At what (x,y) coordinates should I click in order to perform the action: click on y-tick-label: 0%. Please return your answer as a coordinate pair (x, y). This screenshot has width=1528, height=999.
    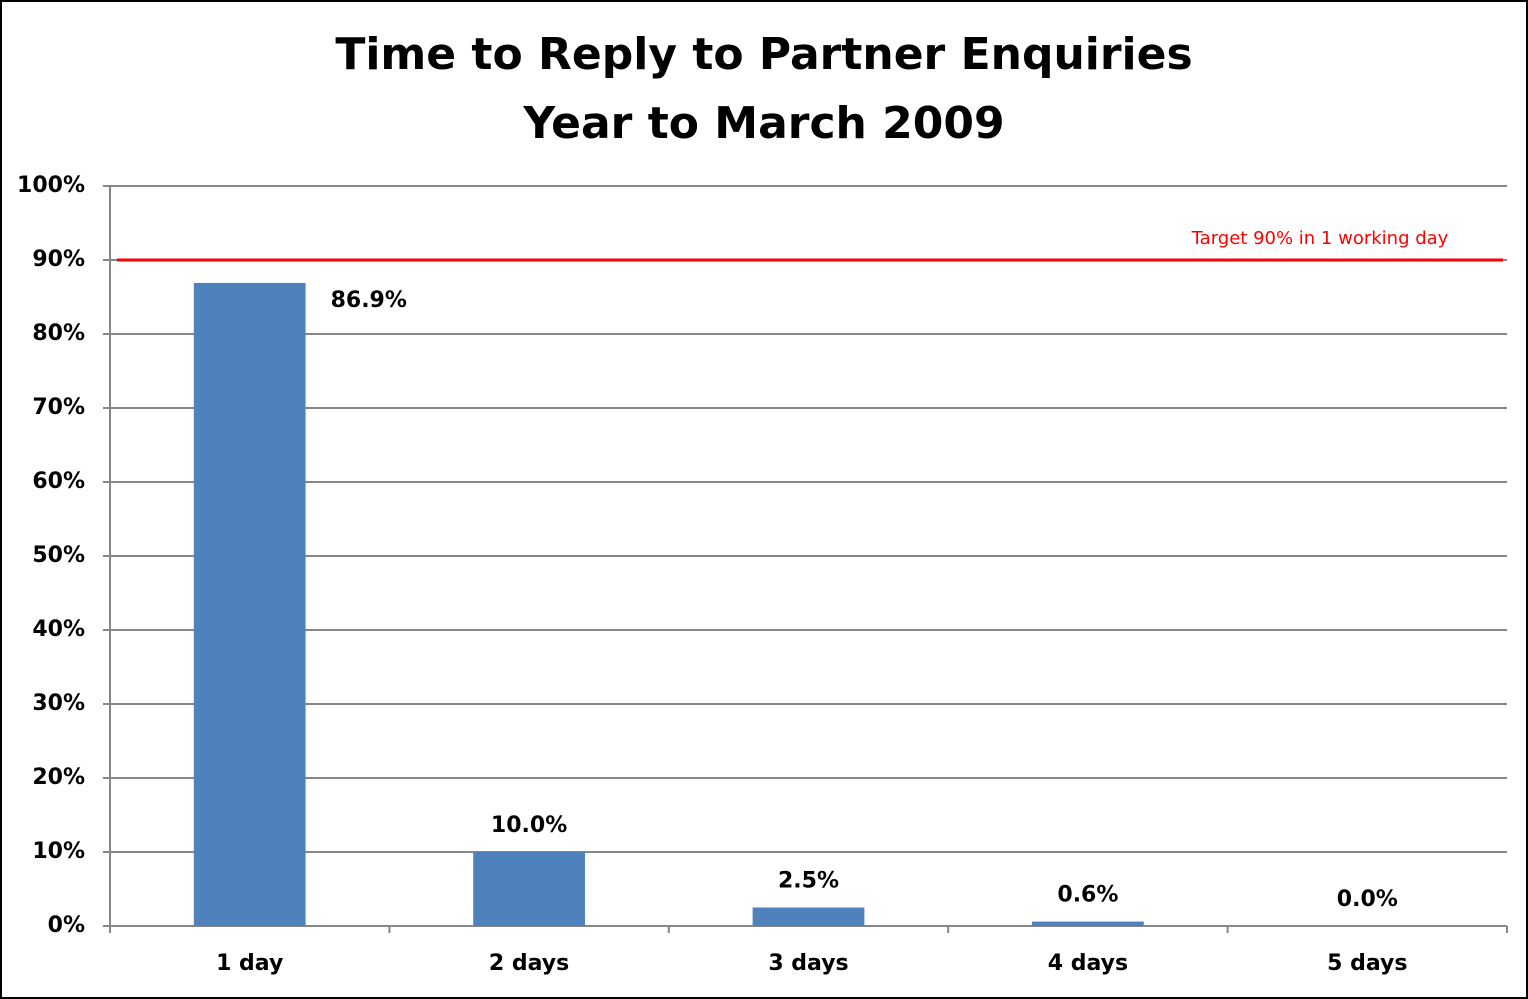
    Looking at the image, I should click on (66, 925).